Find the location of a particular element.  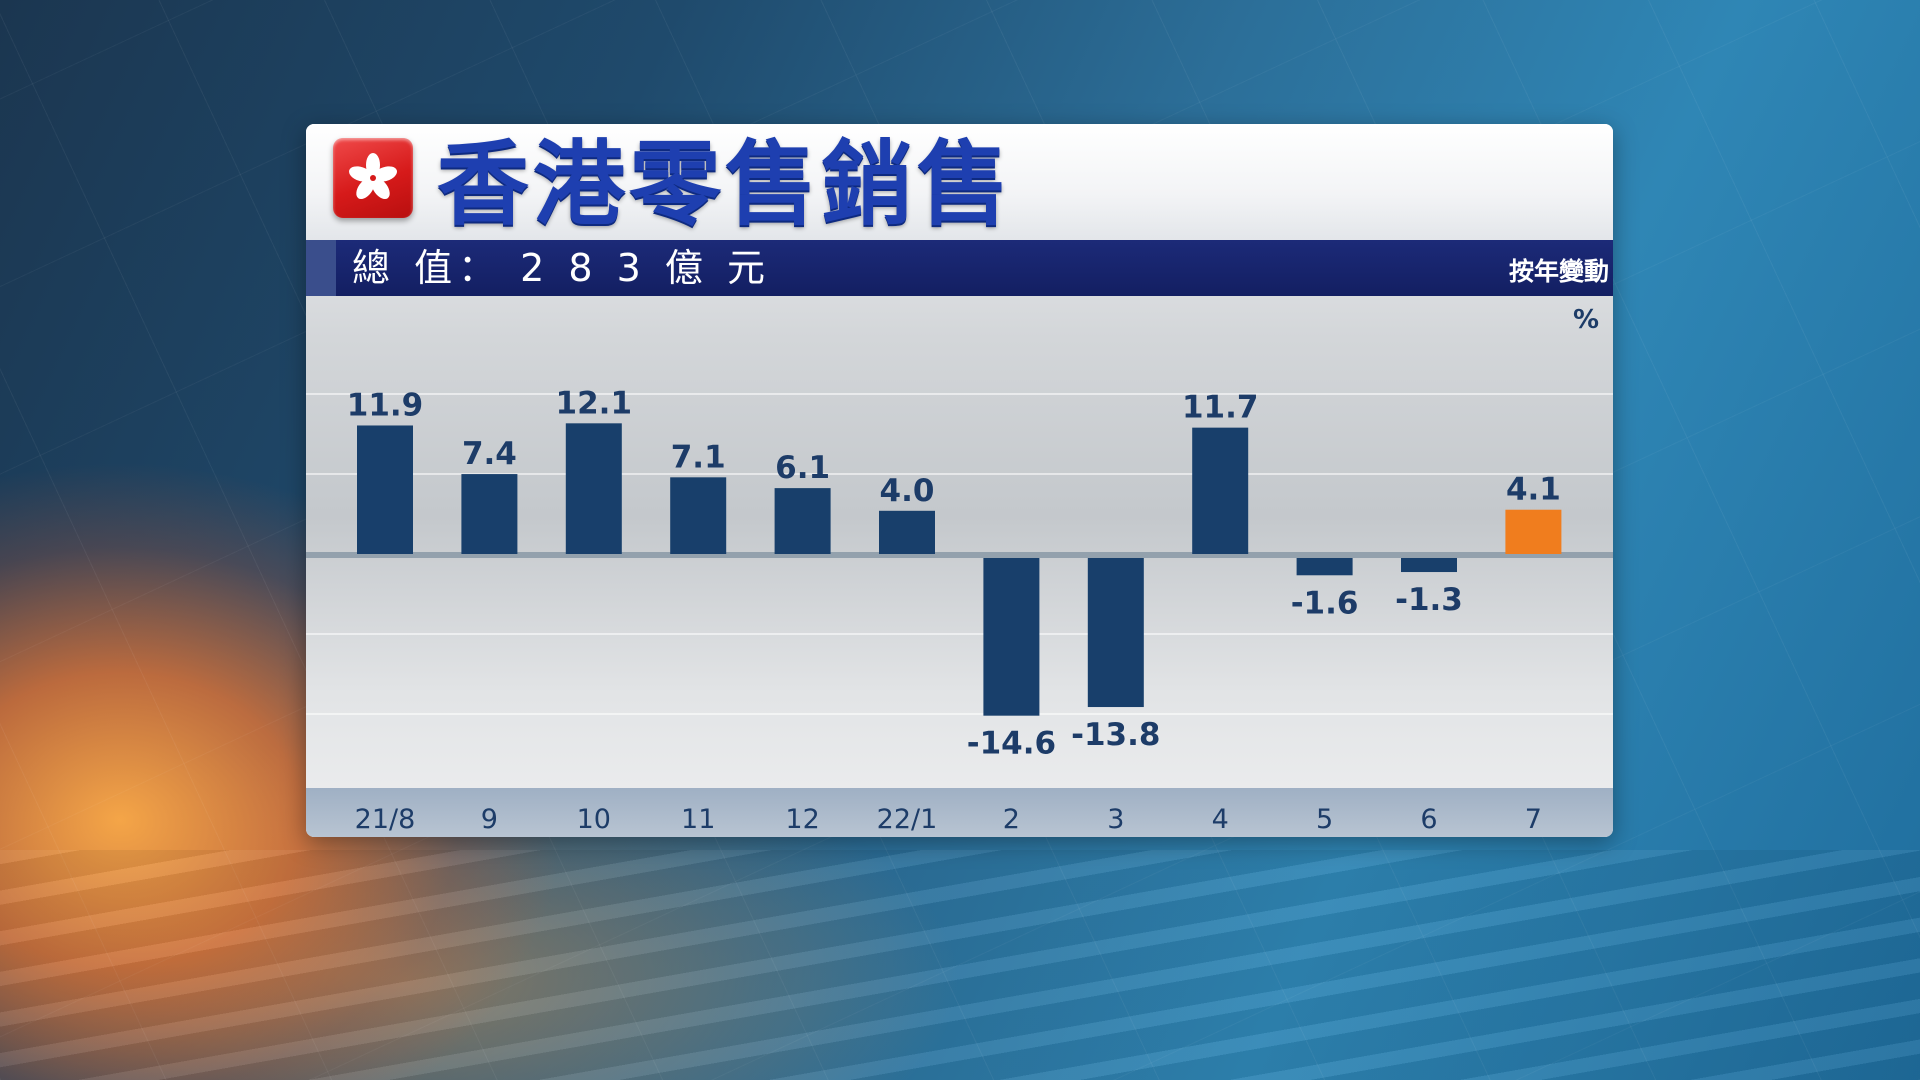

value-label: -13.8 is located at coordinates (1115, 735).